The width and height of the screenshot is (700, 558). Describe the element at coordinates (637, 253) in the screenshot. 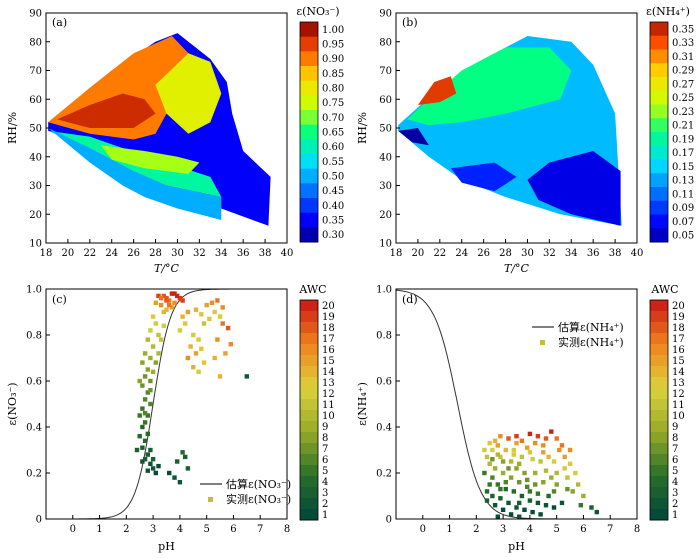

I see `x-tick-label: 40` at that location.